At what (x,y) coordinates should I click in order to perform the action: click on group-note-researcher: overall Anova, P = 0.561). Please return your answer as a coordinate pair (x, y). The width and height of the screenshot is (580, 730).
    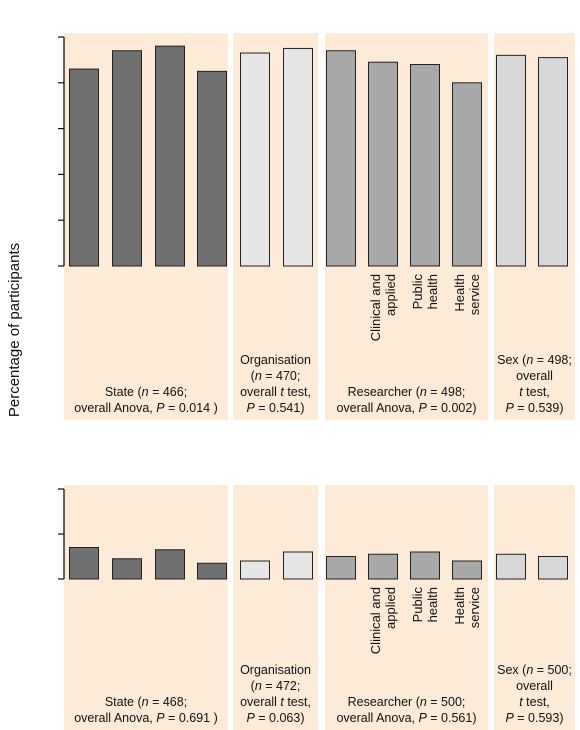
    Looking at the image, I should click on (406, 718).